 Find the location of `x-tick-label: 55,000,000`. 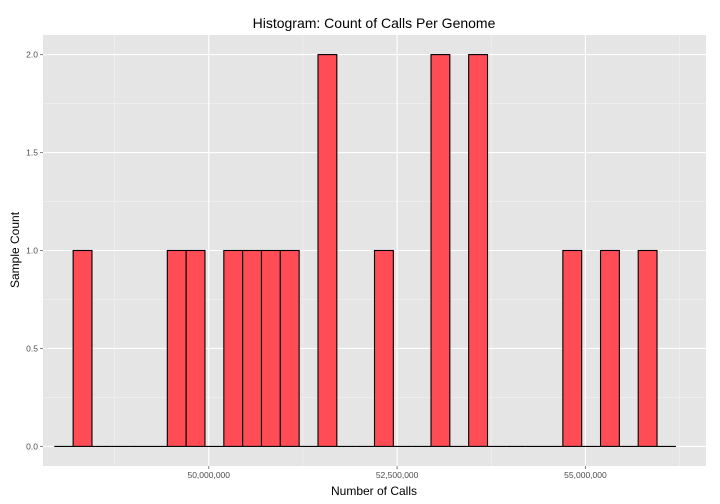

x-tick-label: 55,000,000 is located at coordinates (585, 475).